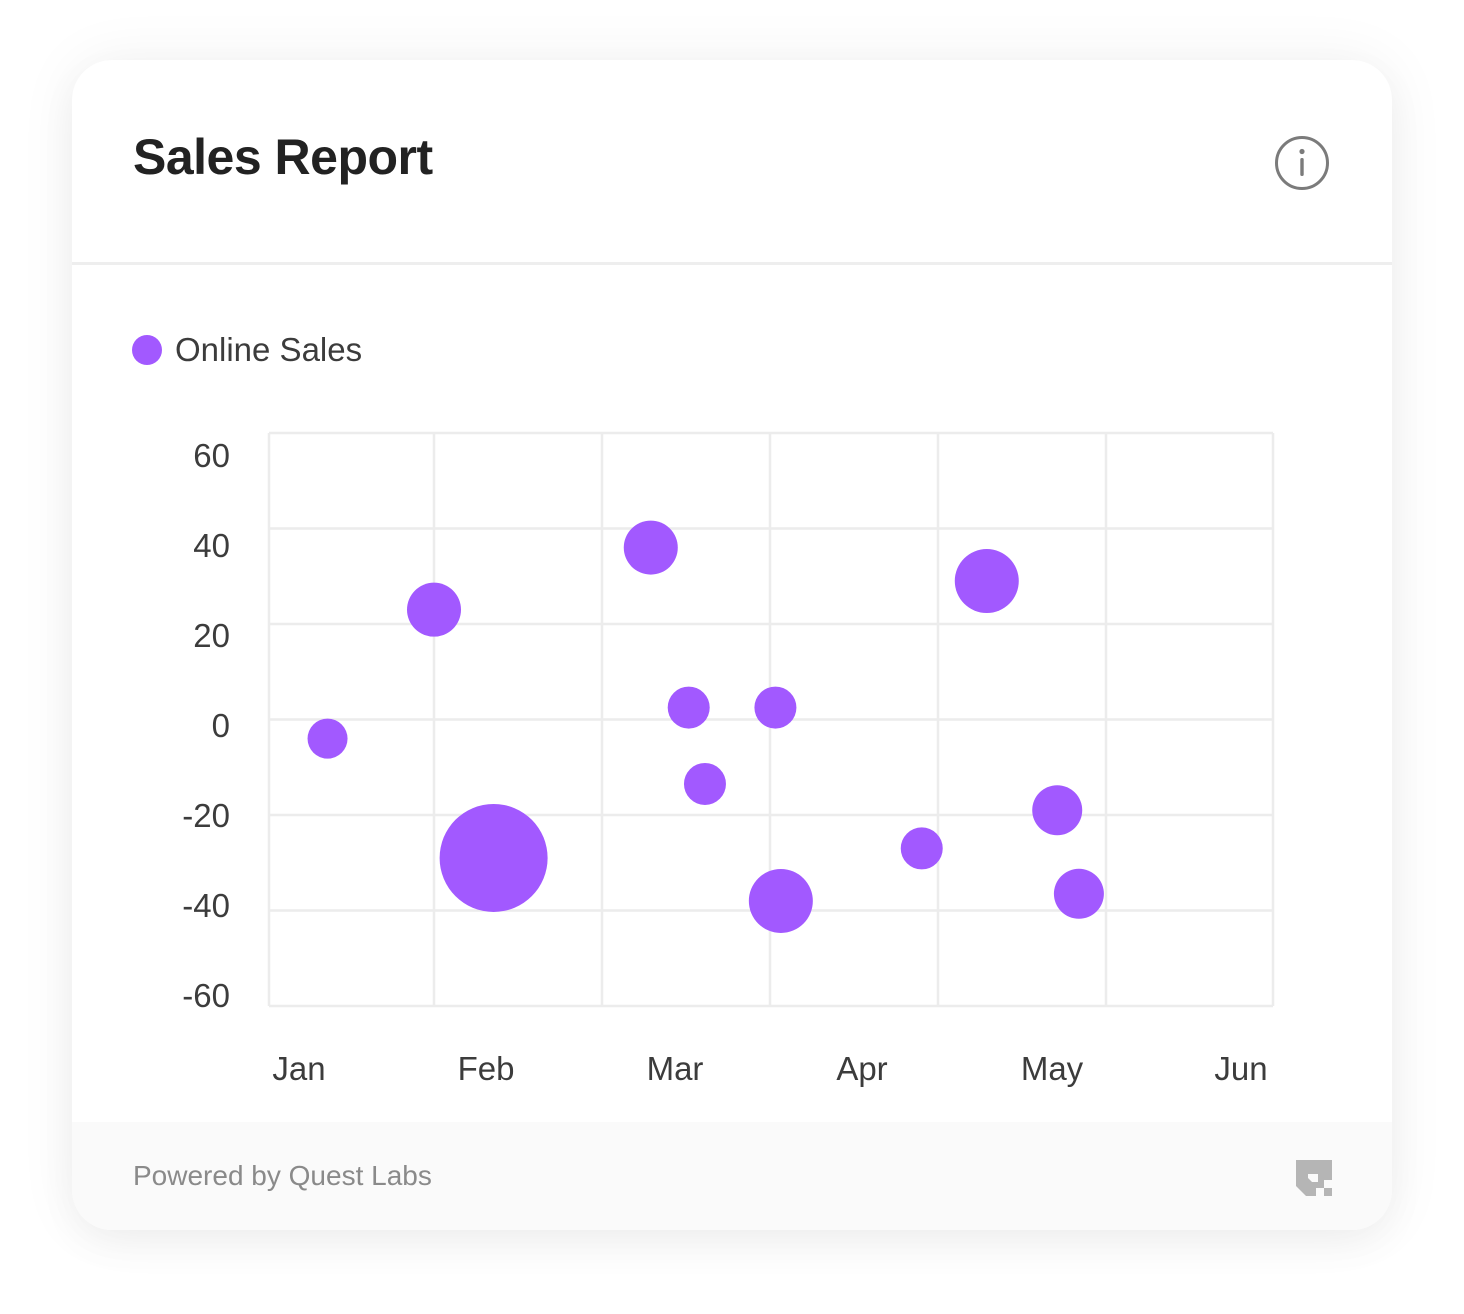 The height and width of the screenshot is (1314, 1464). I want to click on quest-labs-logo-icon, so click(1314, 1178).